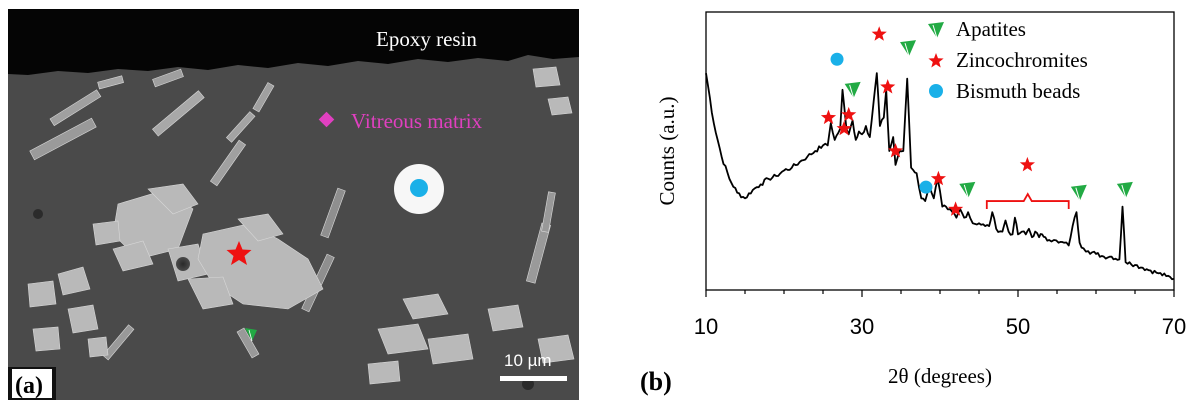  What do you see at coordinates (251, 335) in the screenshot?
I see `apatite-marker` at bounding box center [251, 335].